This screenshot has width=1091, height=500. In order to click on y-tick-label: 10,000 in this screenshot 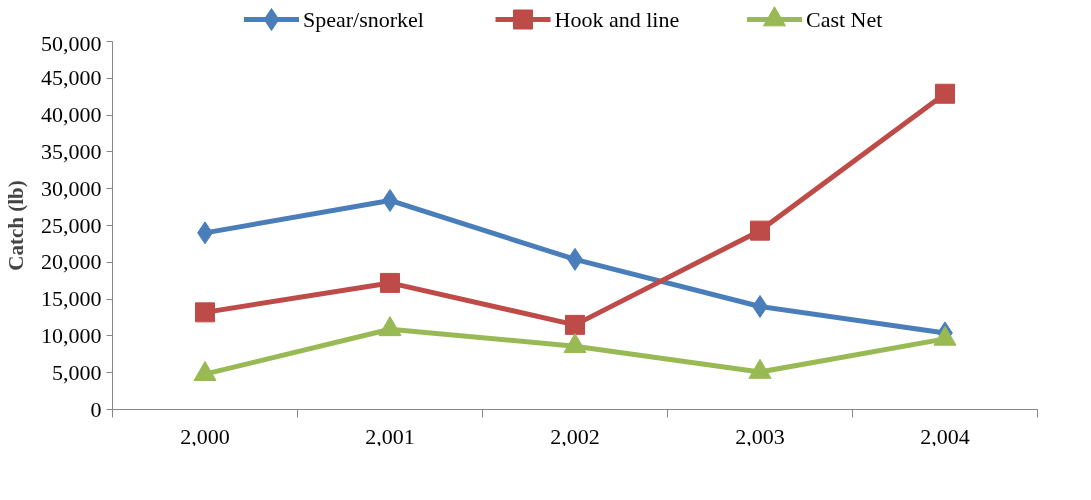, I will do `click(71, 335)`.